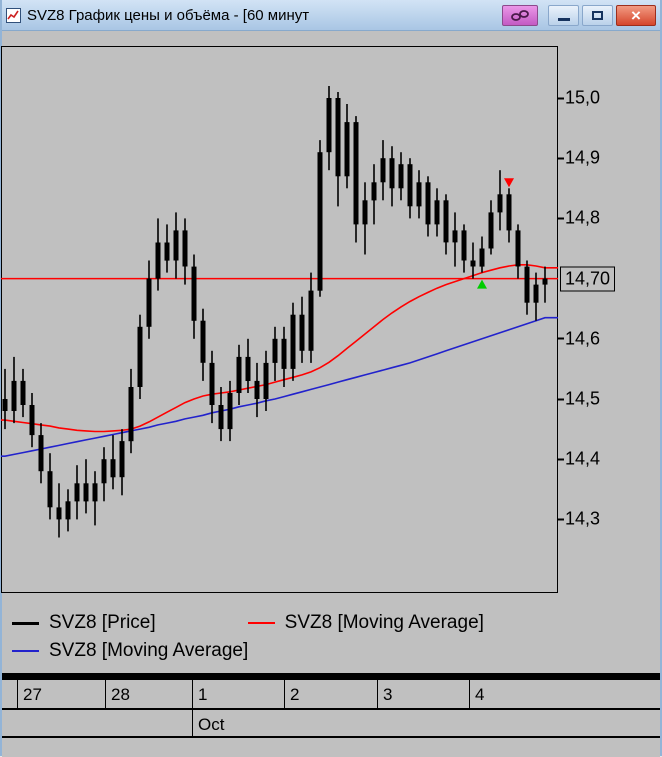 This screenshot has height=757, width=662. Describe the element at coordinates (192, 723) in the screenshot. I see `month-separator` at that location.